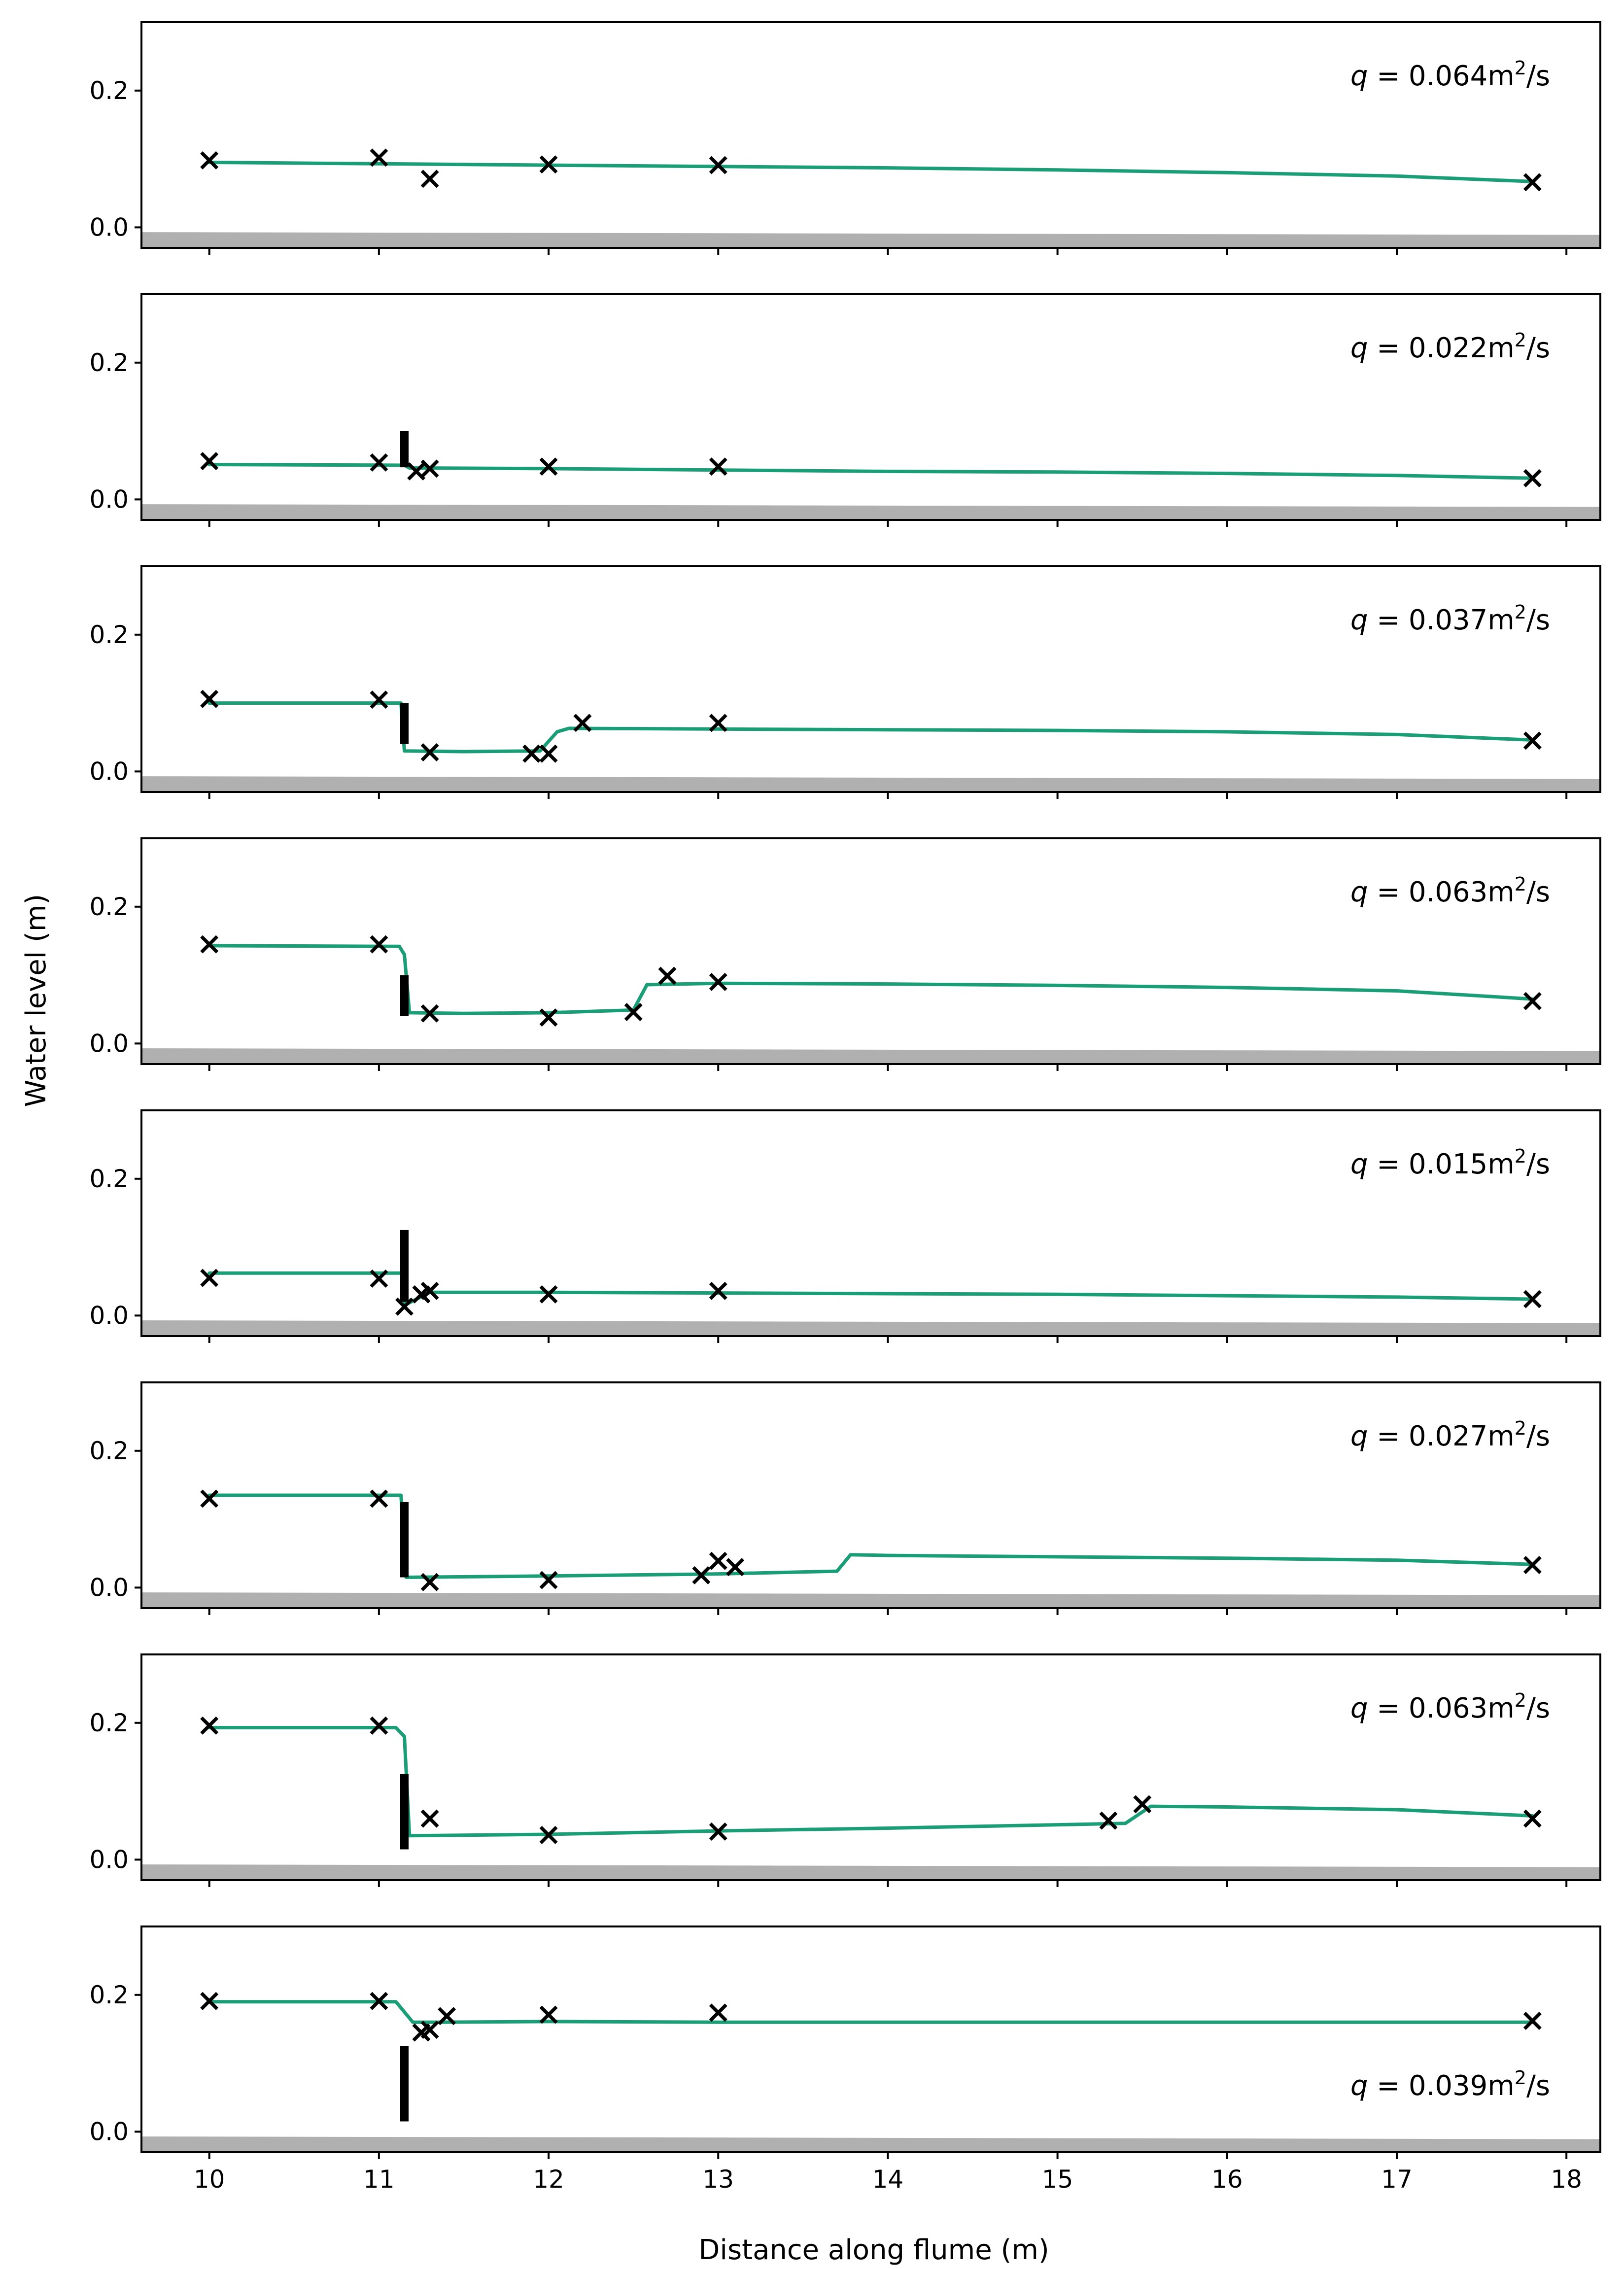 This screenshot has width=1624, height=2269. What do you see at coordinates (210, 2179) in the screenshot?
I see `x-tick-label: 10` at bounding box center [210, 2179].